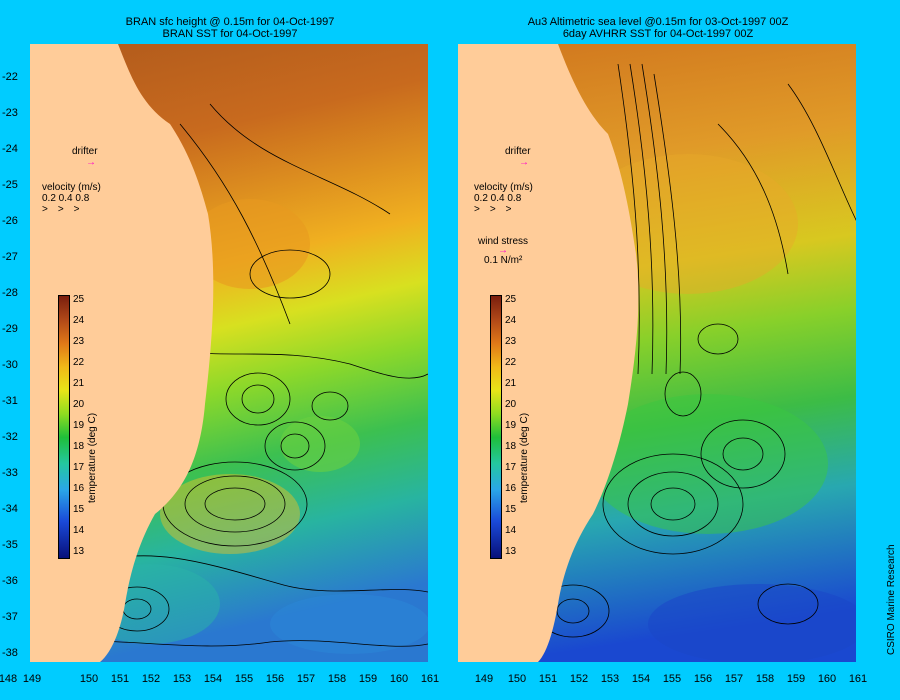  I want to click on lat-tick: -29, so click(10, 329).